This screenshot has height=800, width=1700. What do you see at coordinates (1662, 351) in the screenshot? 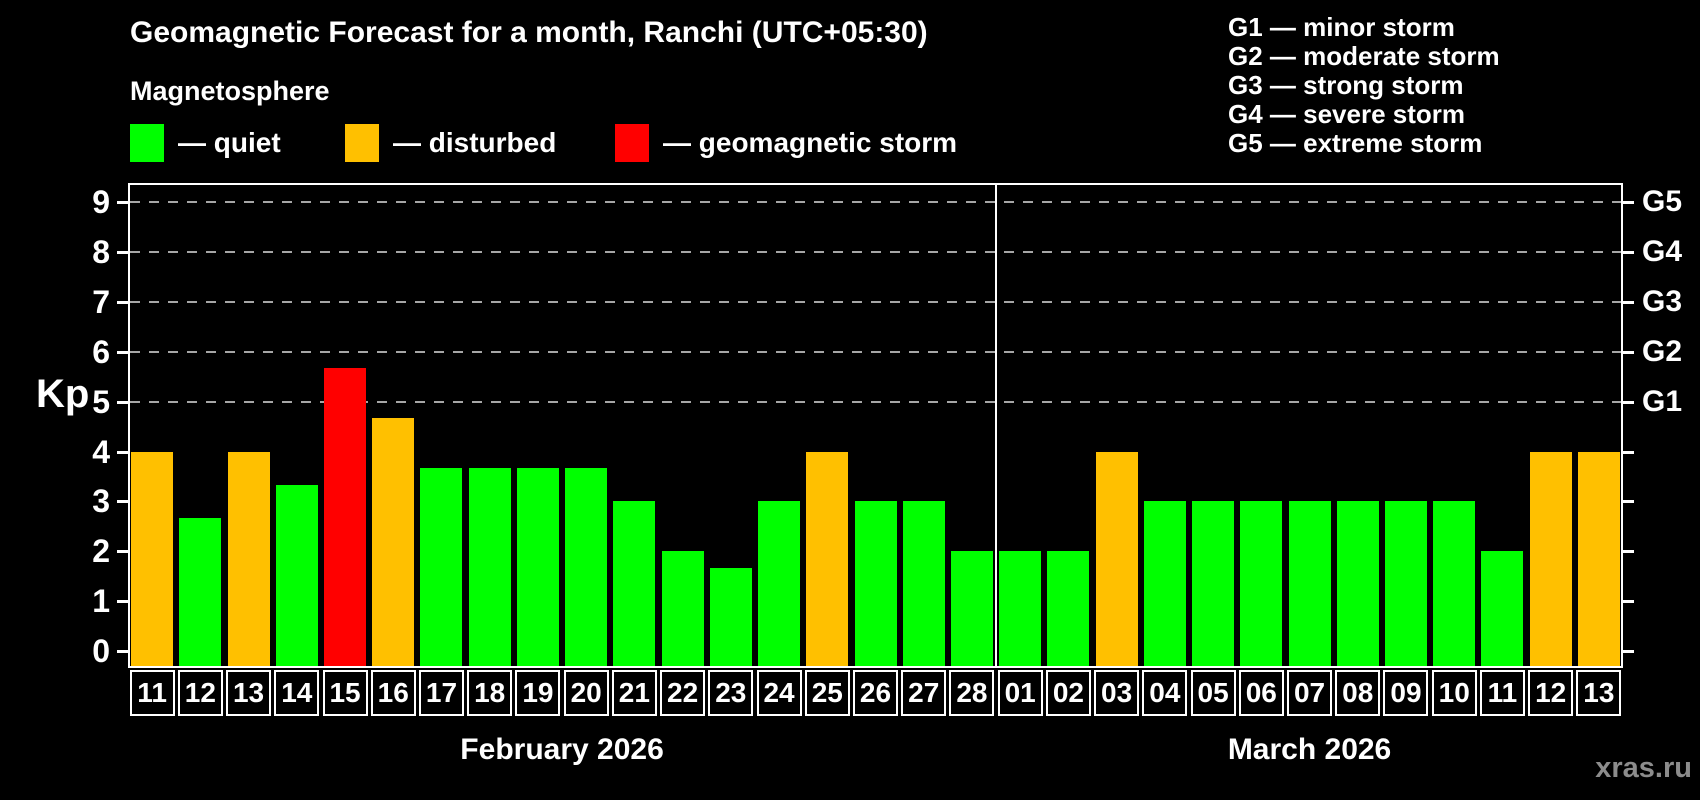
I see `g-scale-tick-label: G2` at bounding box center [1662, 351].